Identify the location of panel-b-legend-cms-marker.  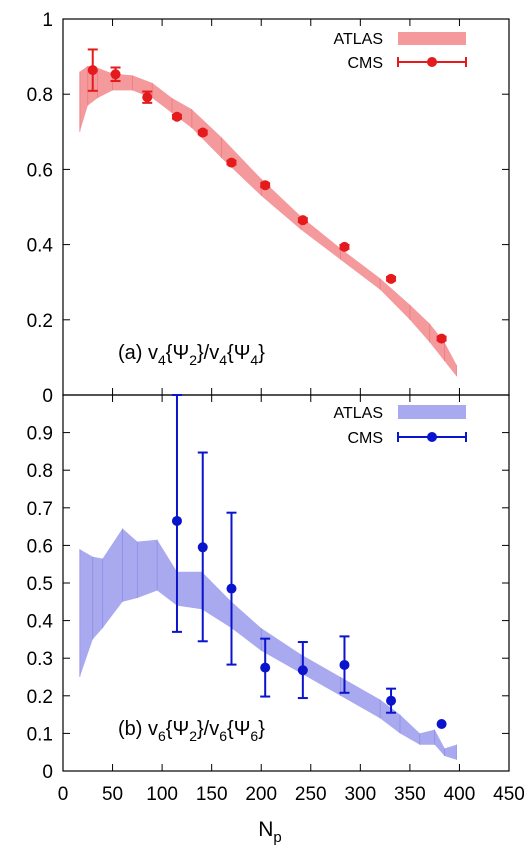
(432, 437).